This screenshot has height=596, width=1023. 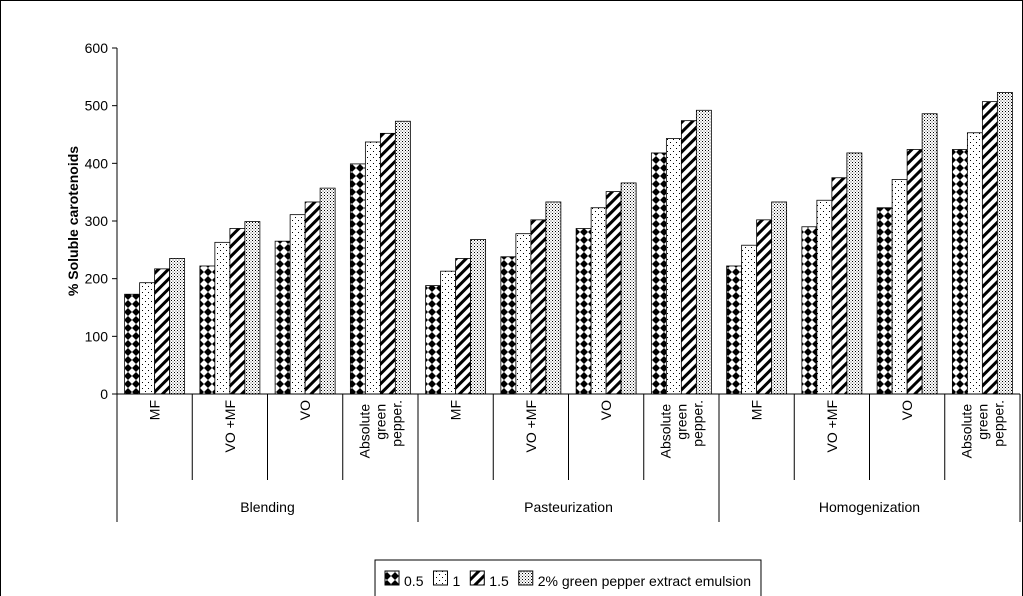 What do you see at coordinates (456, 581) in the screenshot?
I see `legend-label: 1` at bounding box center [456, 581].